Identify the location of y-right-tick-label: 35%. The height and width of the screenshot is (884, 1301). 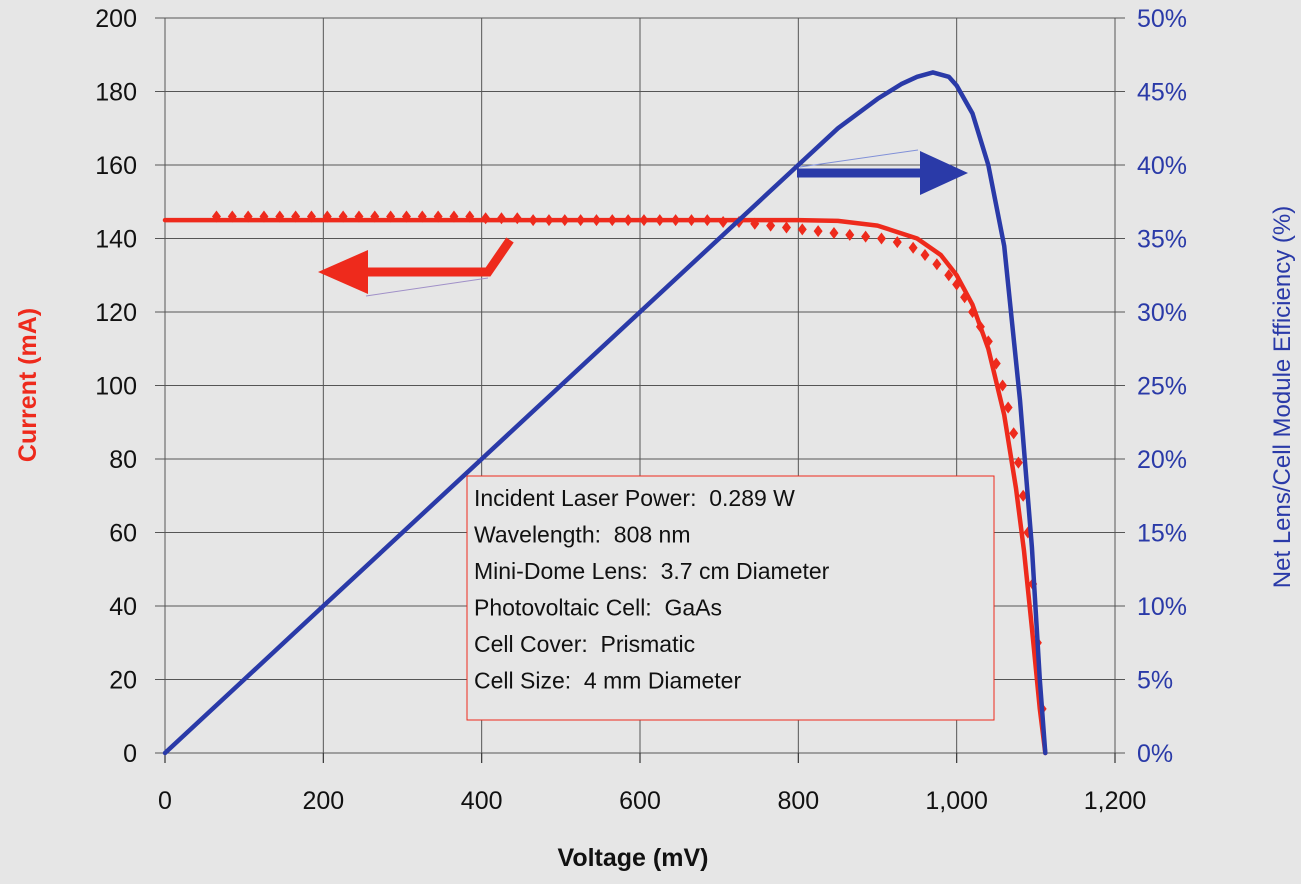
(1162, 240).